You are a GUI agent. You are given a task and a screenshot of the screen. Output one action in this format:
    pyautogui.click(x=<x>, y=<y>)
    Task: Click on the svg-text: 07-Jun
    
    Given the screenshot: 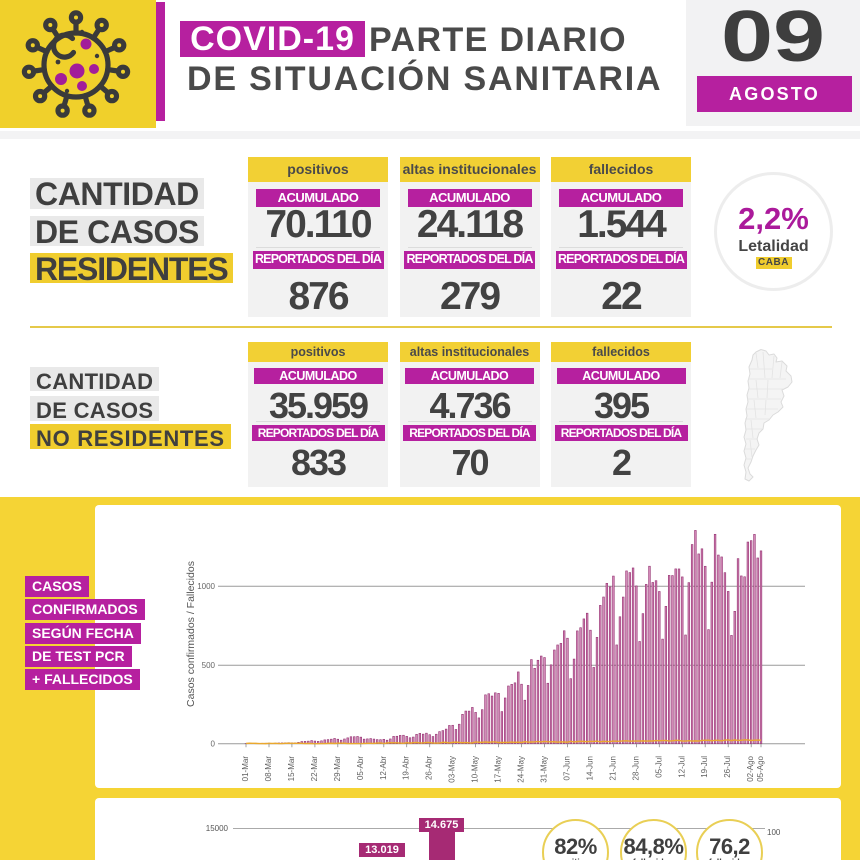 What is the action you would take?
    pyautogui.click(x=567, y=768)
    